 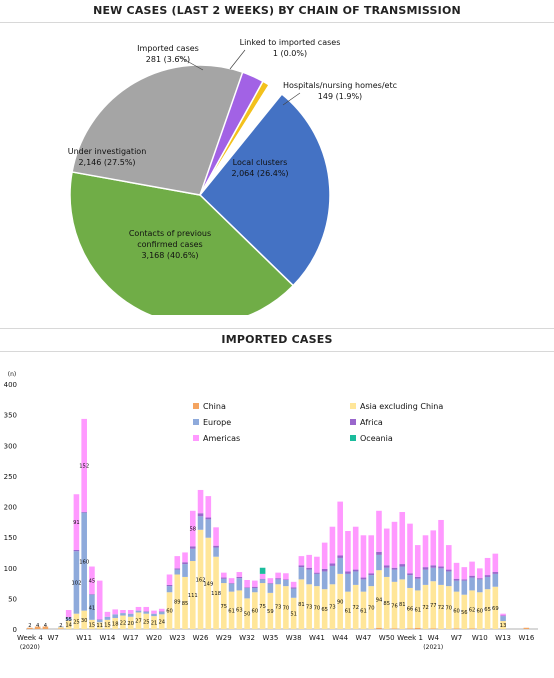 What do you see at coordinates (115, 624) in the screenshot?
I see `data-label-asia: 18` at bounding box center [115, 624].